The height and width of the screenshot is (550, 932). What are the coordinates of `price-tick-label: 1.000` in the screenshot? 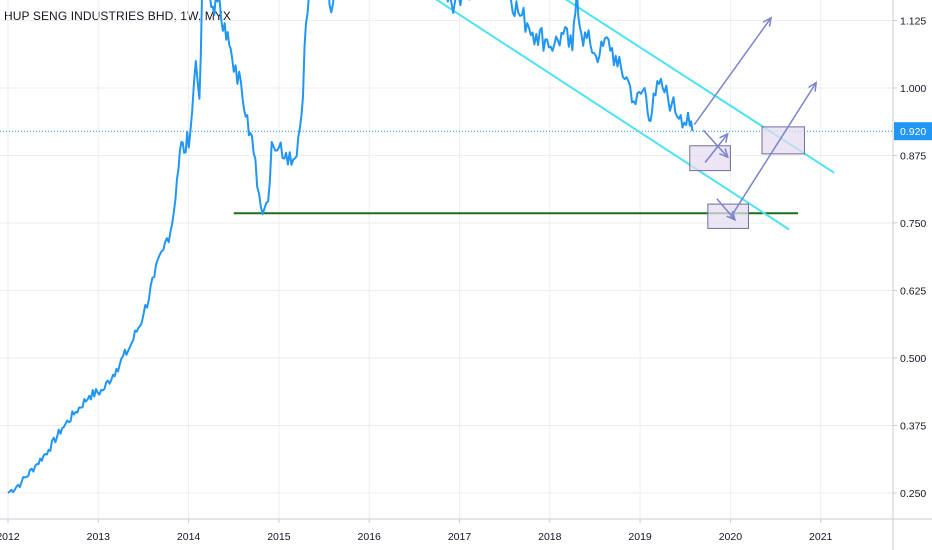 It's located at (913, 89).